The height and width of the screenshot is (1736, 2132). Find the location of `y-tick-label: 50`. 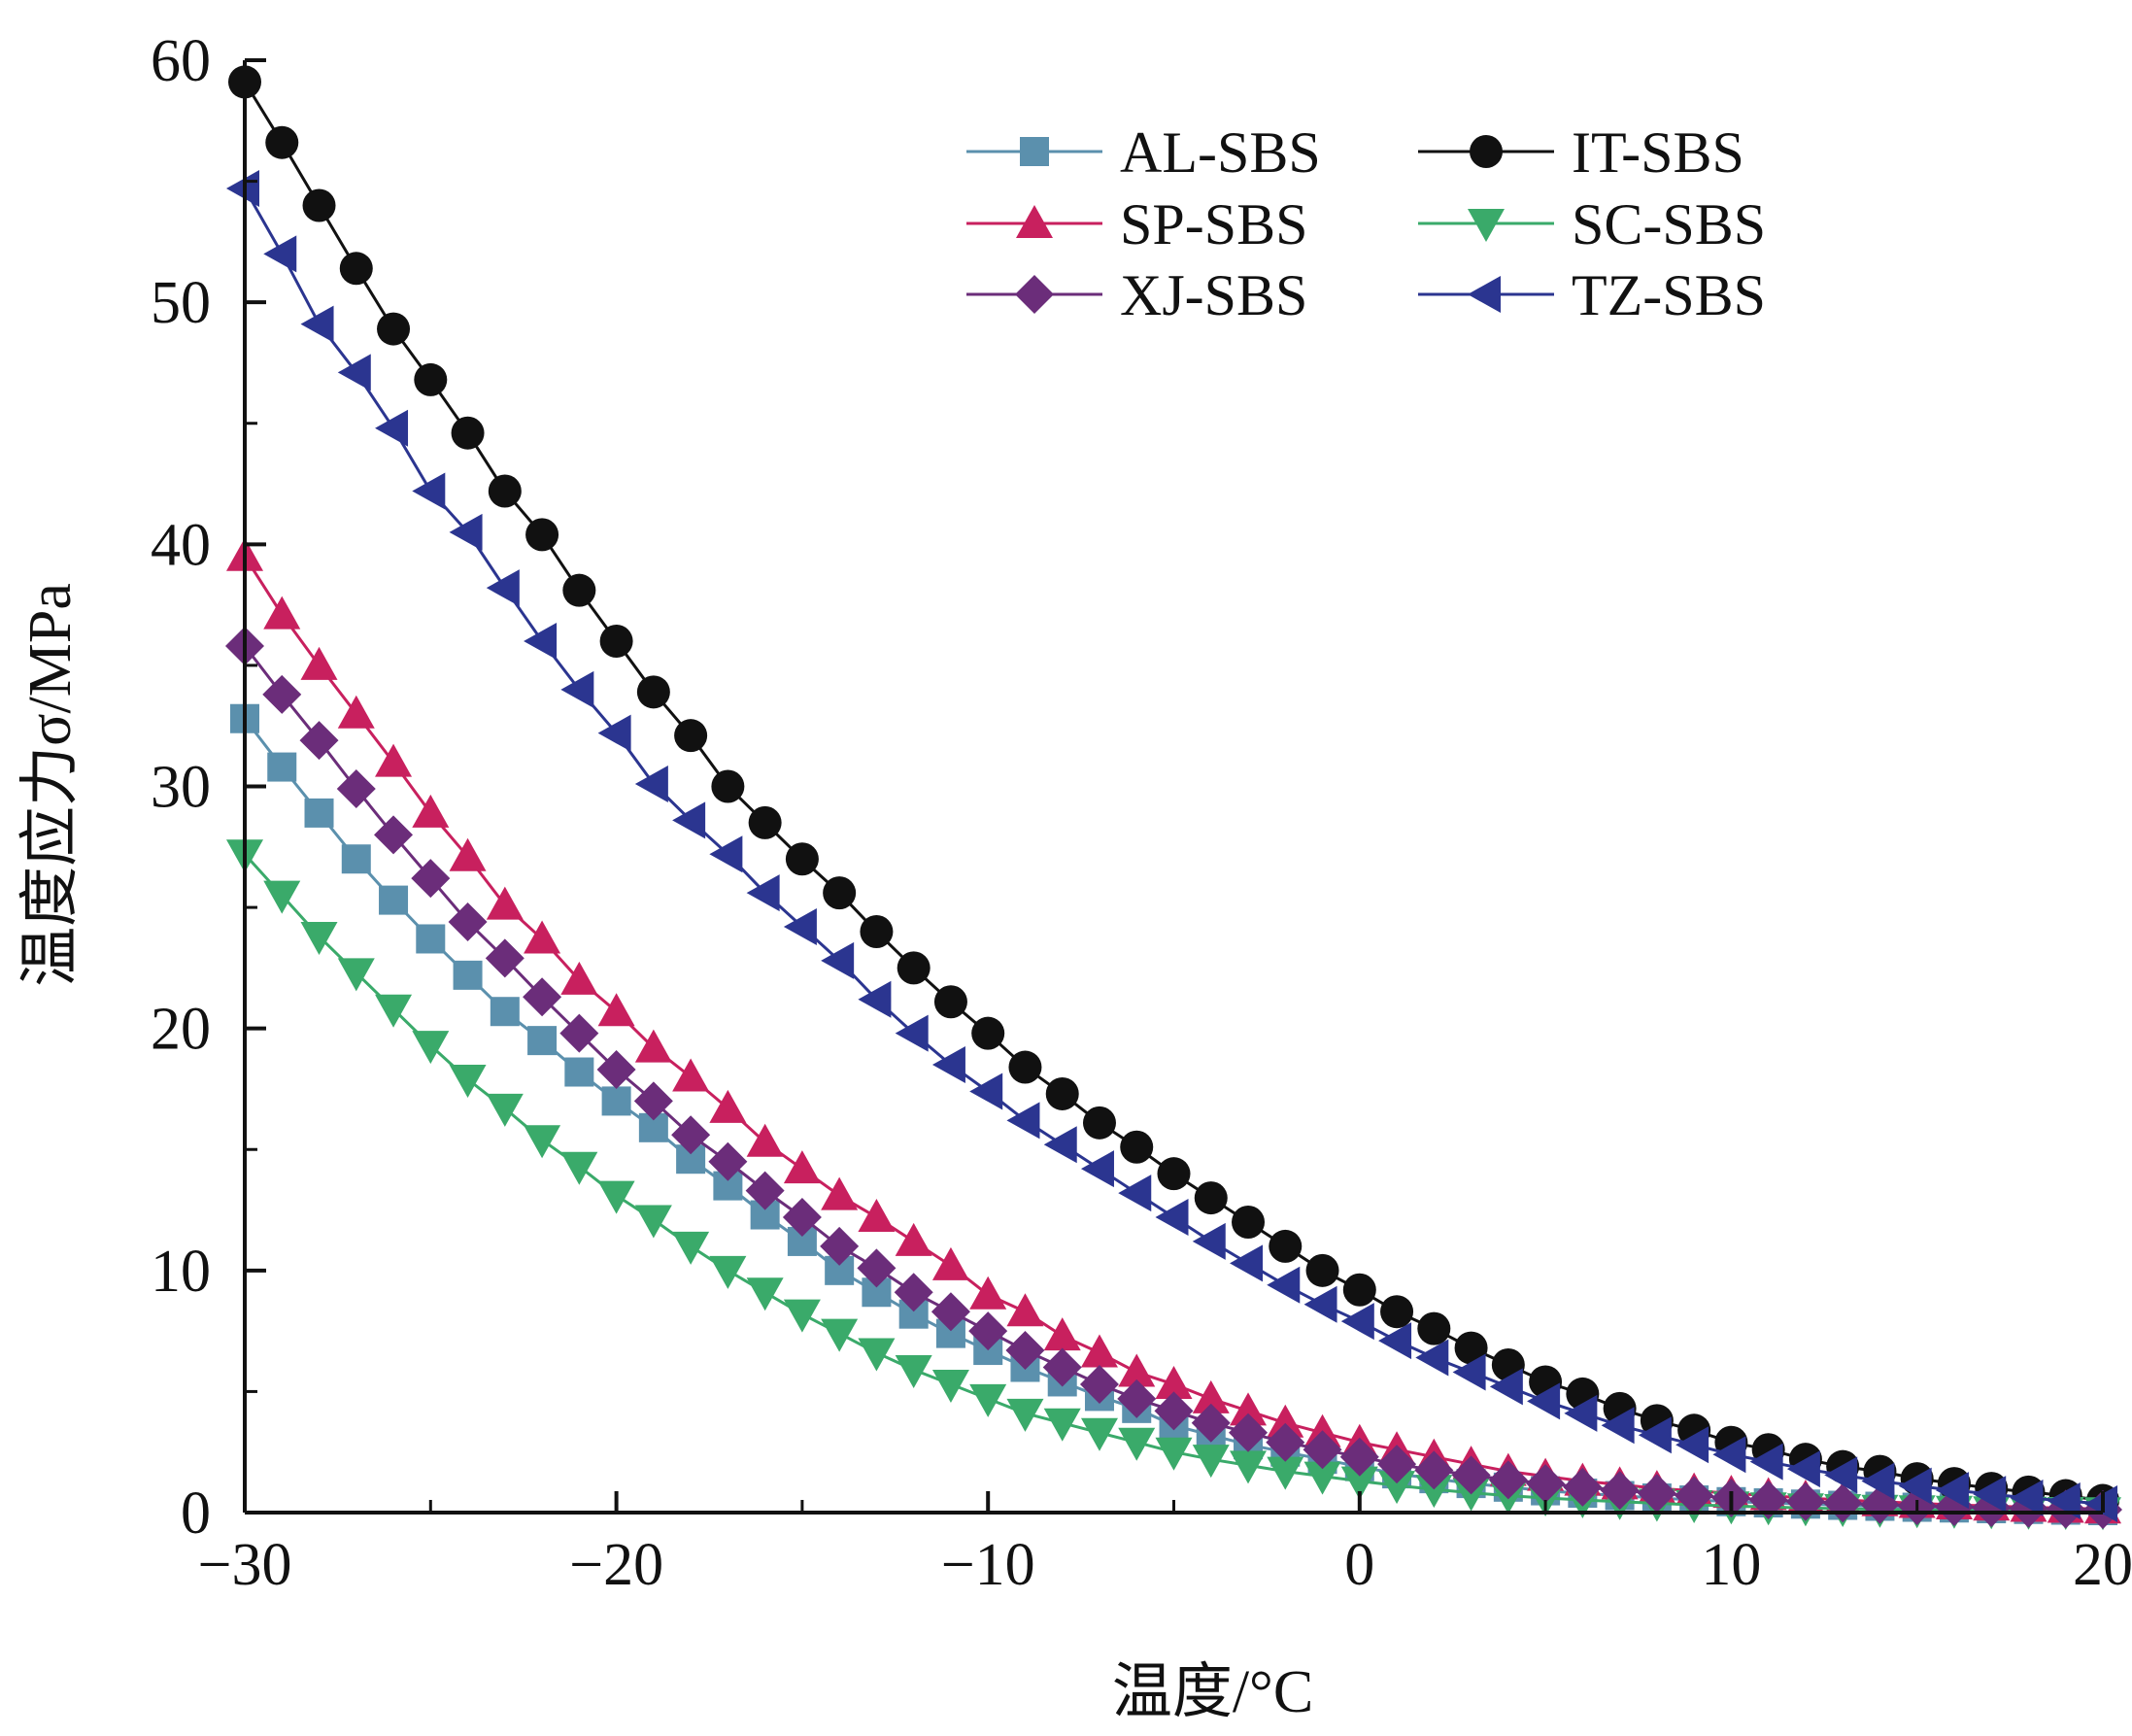

y-tick-label: 50 is located at coordinates (181, 303).